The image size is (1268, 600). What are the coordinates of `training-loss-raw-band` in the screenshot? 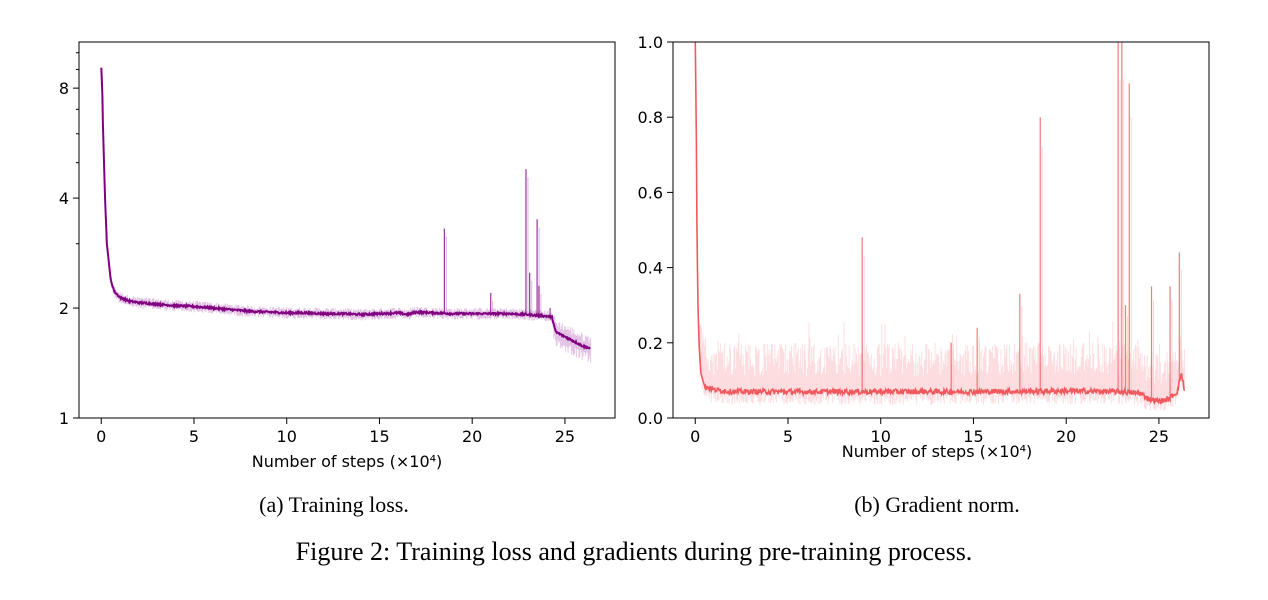 It's located at (347, 261).